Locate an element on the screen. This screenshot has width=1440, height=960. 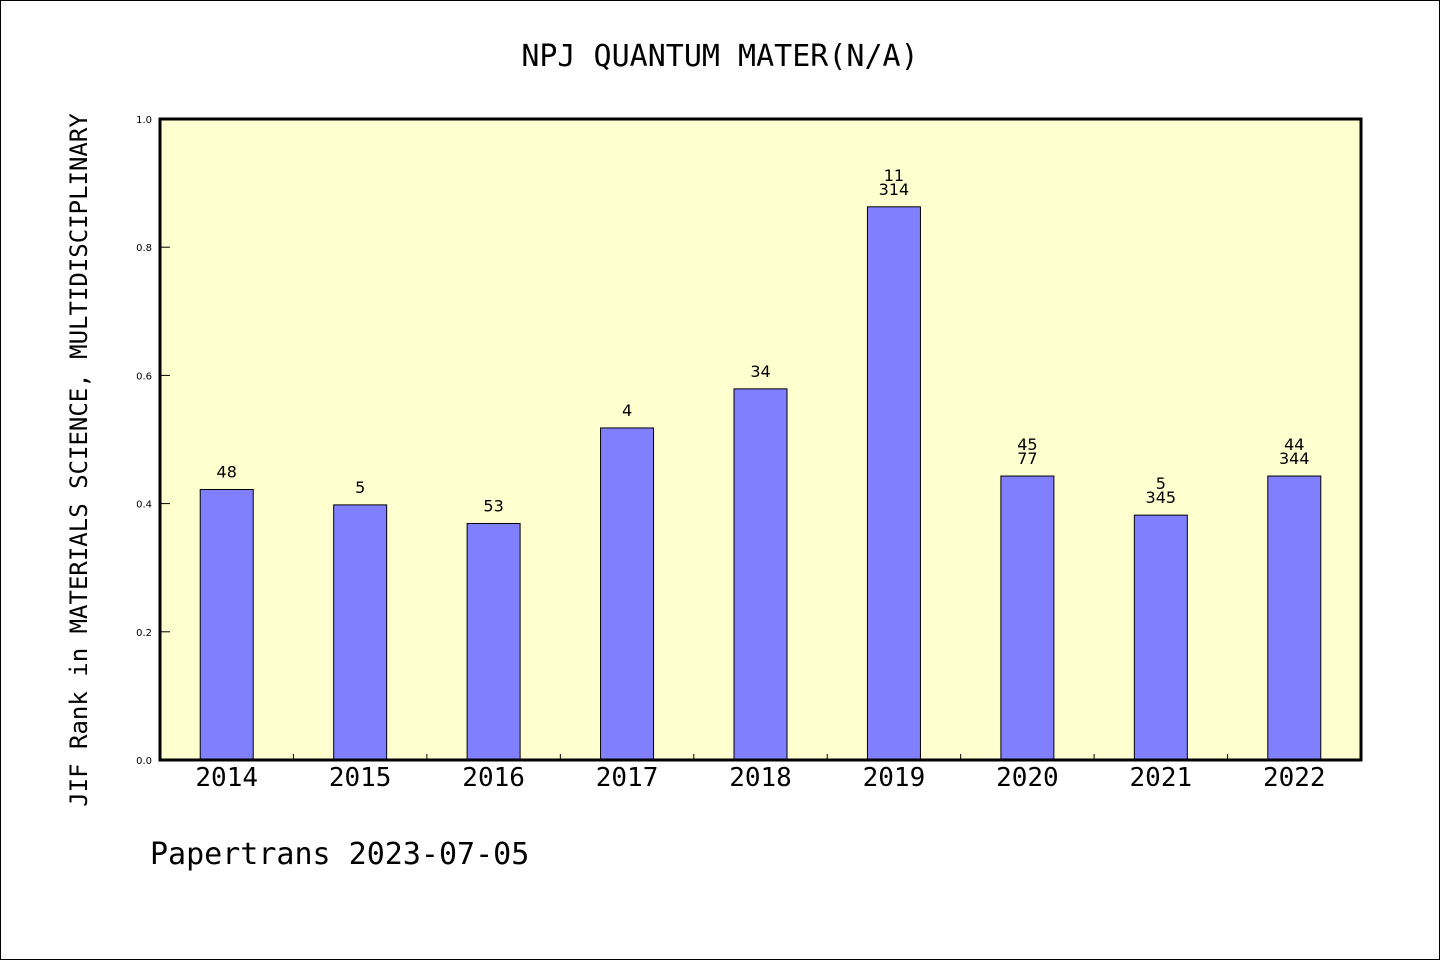
y-tick-label: 0.0 is located at coordinates (144, 761).